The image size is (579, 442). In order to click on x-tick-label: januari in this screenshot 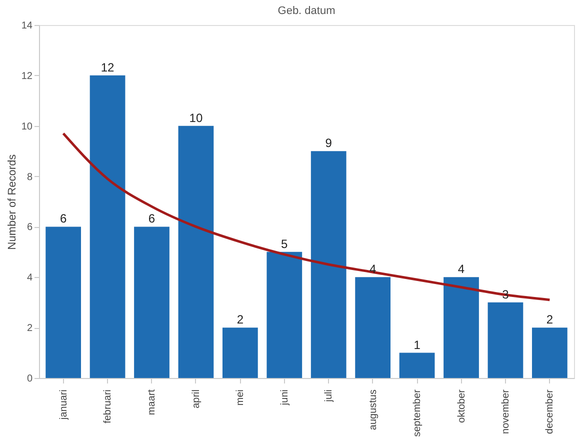, I will do `click(64, 405)`.